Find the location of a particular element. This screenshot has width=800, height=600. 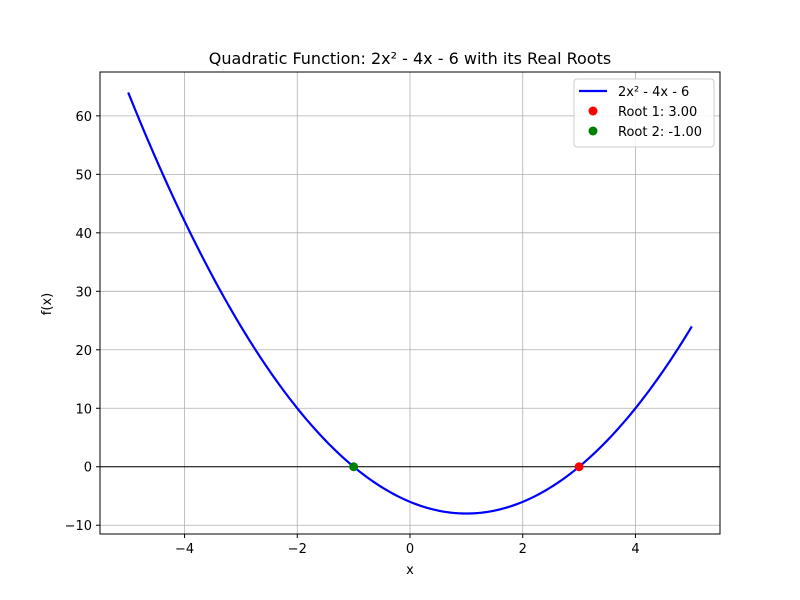

x-axis-label: x is located at coordinates (410, 570).